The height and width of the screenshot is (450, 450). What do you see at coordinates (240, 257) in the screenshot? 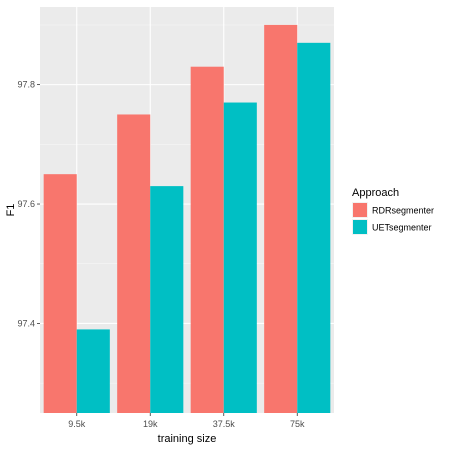
I see `bar-uetsegmenter-37-5k` at bounding box center [240, 257].